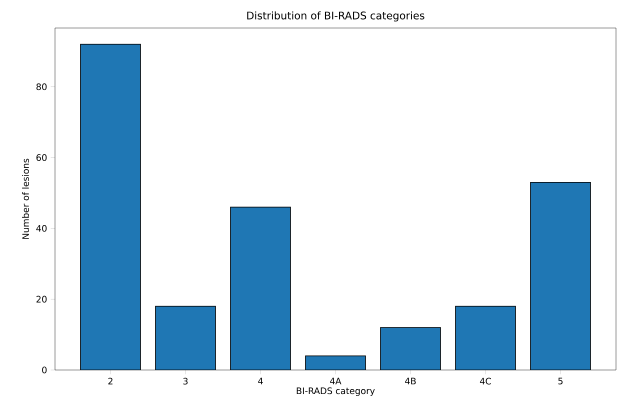  Describe the element at coordinates (41, 86) in the screenshot. I see `y-tick-label: 80` at that location.